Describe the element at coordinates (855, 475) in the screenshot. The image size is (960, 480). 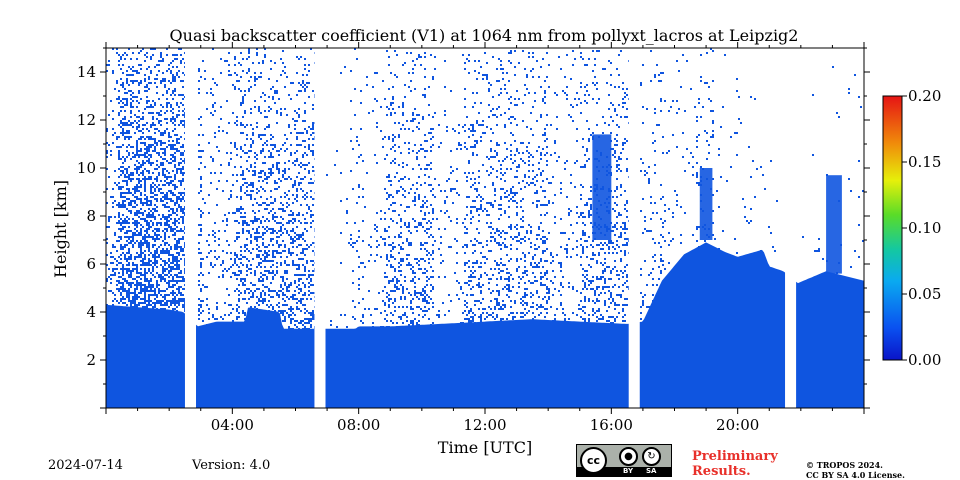
I see `copyright-line-2: CC BY SA 4.0 License.` at that location.